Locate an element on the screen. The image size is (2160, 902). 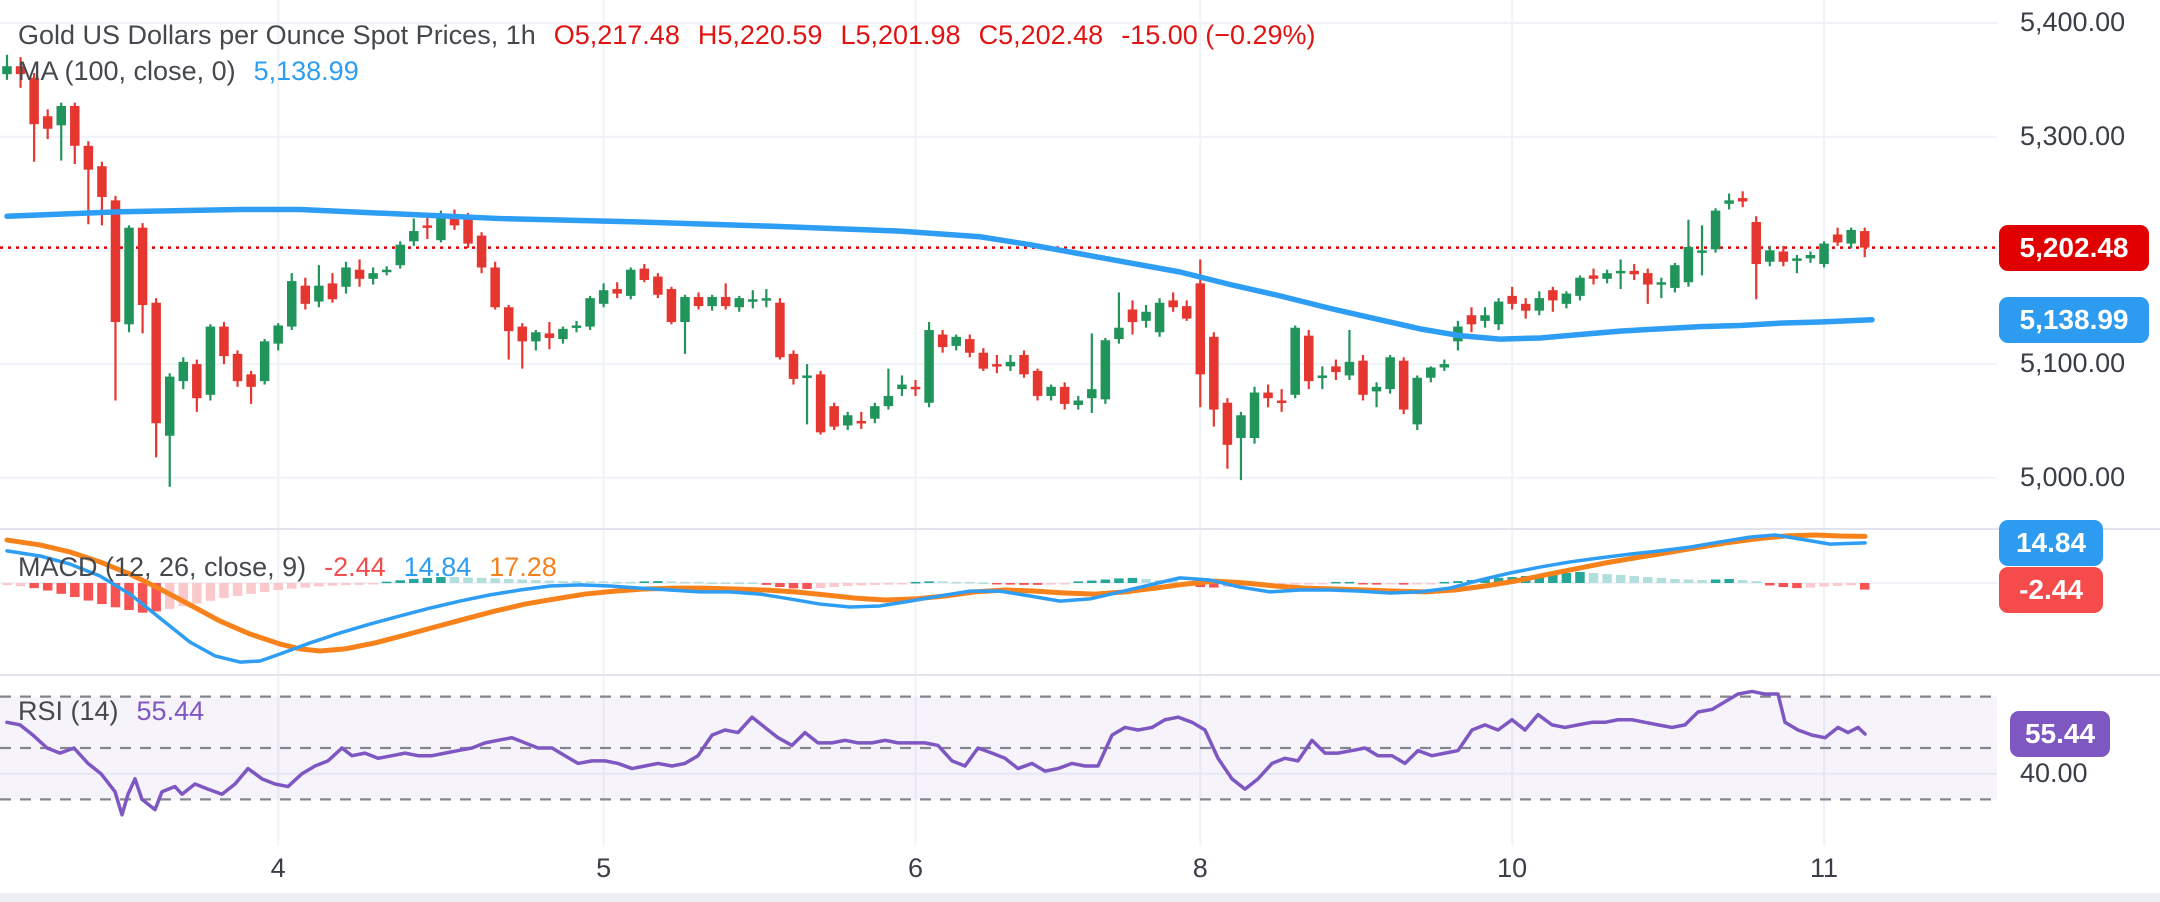
ohlc-high: H5,220.59 is located at coordinates (760, 35).